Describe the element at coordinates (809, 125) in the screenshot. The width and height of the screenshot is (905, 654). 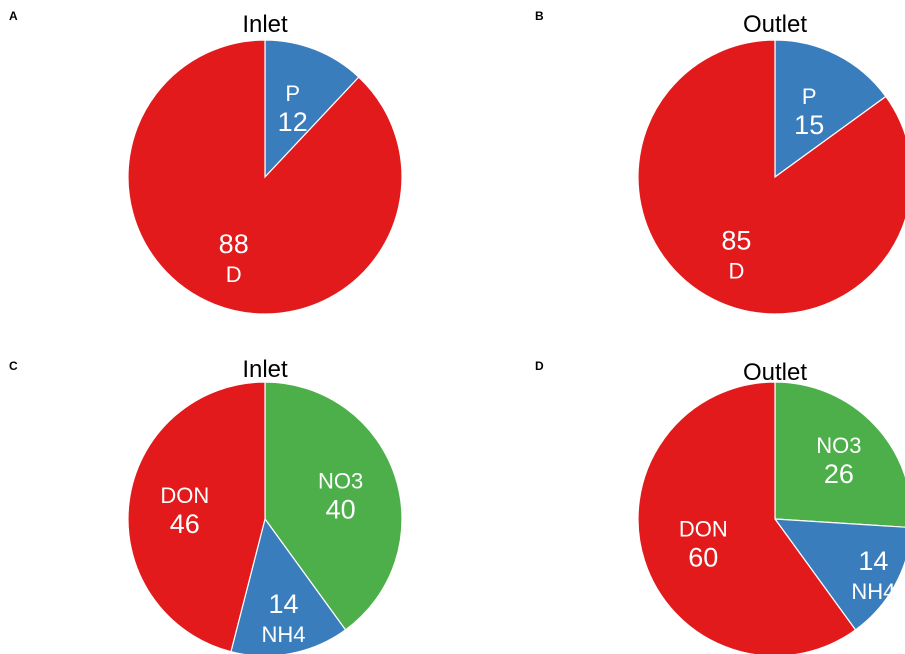
I see `slice-label-value: 15` at that location.